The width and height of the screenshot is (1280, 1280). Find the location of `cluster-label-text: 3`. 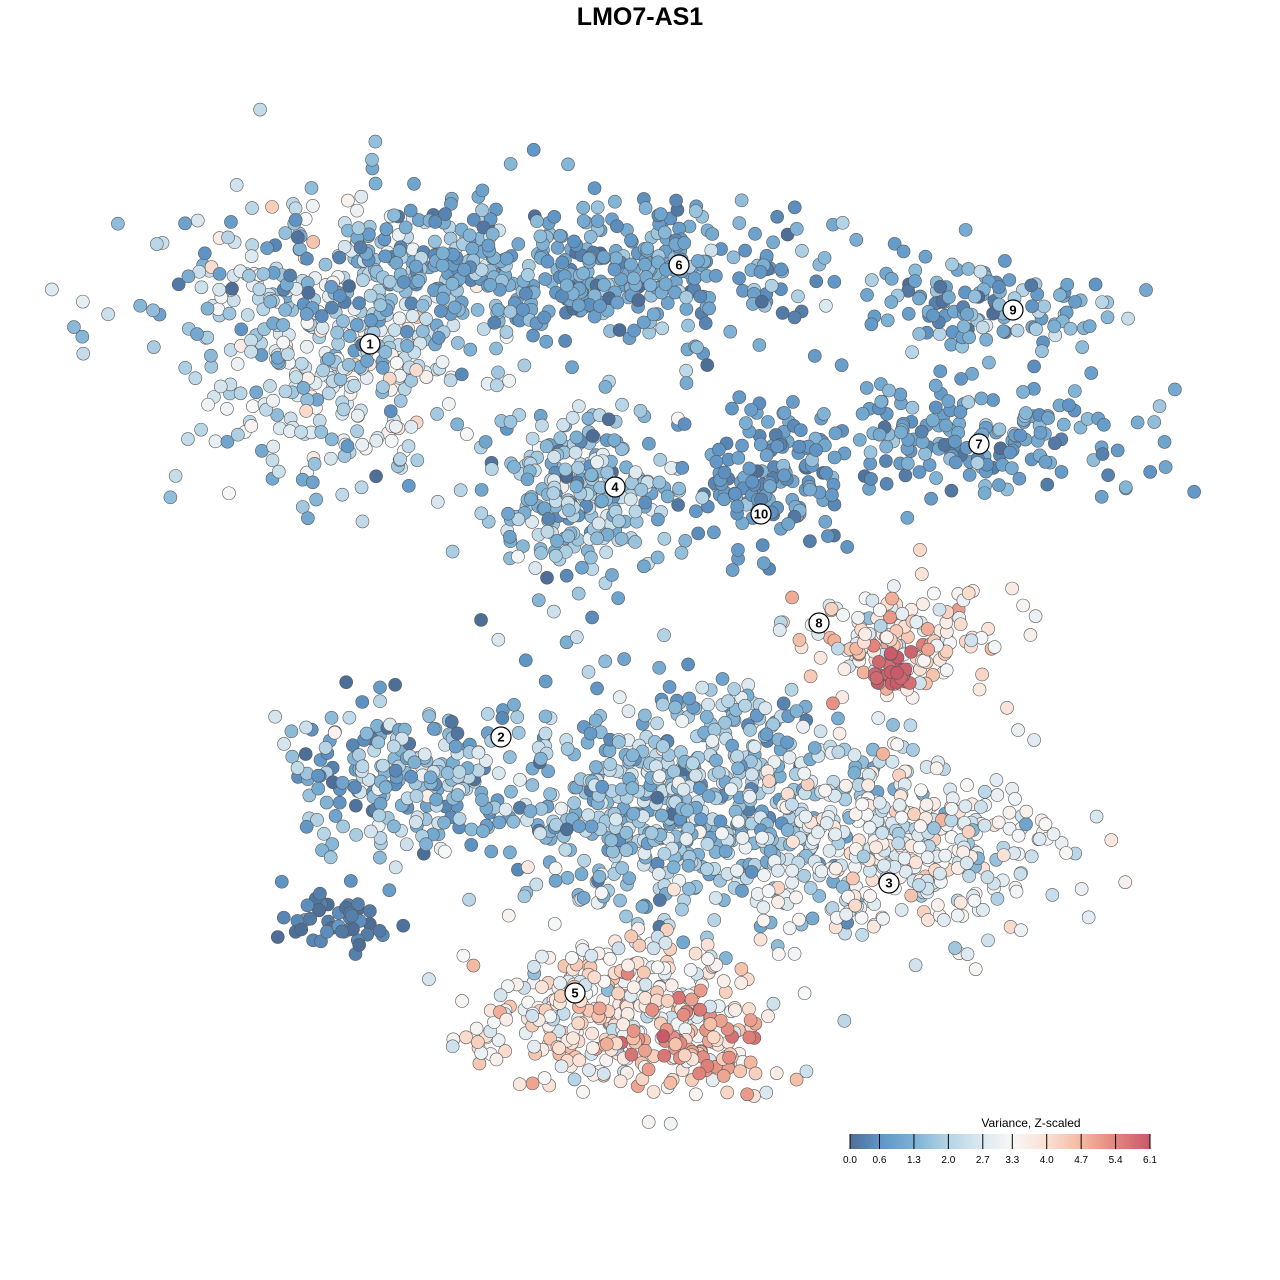

cluster-label-text: 3 is located at coordinates (888, 883).